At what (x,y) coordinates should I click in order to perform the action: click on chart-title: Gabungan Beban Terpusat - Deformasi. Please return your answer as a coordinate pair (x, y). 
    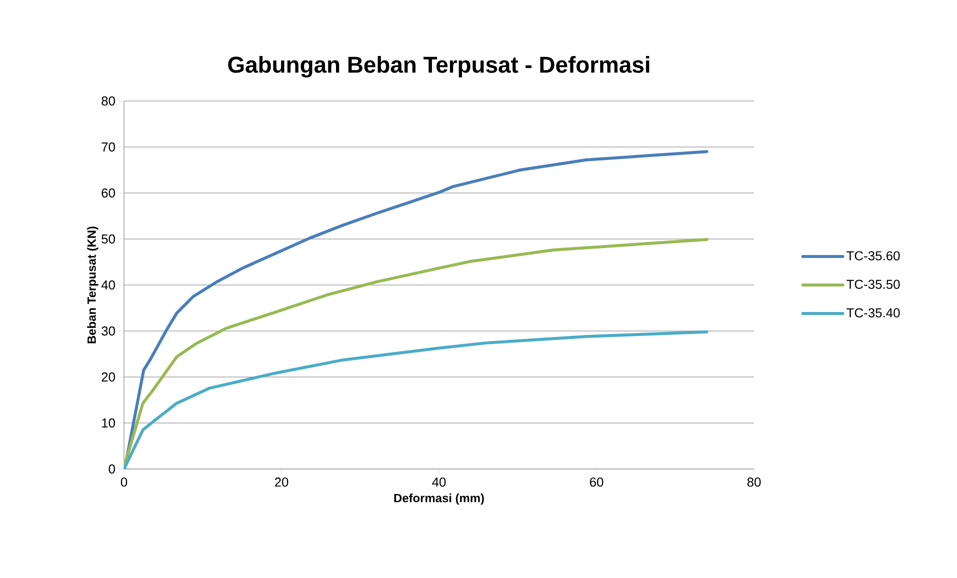
    Looking at the image, I should click on (439, 67).